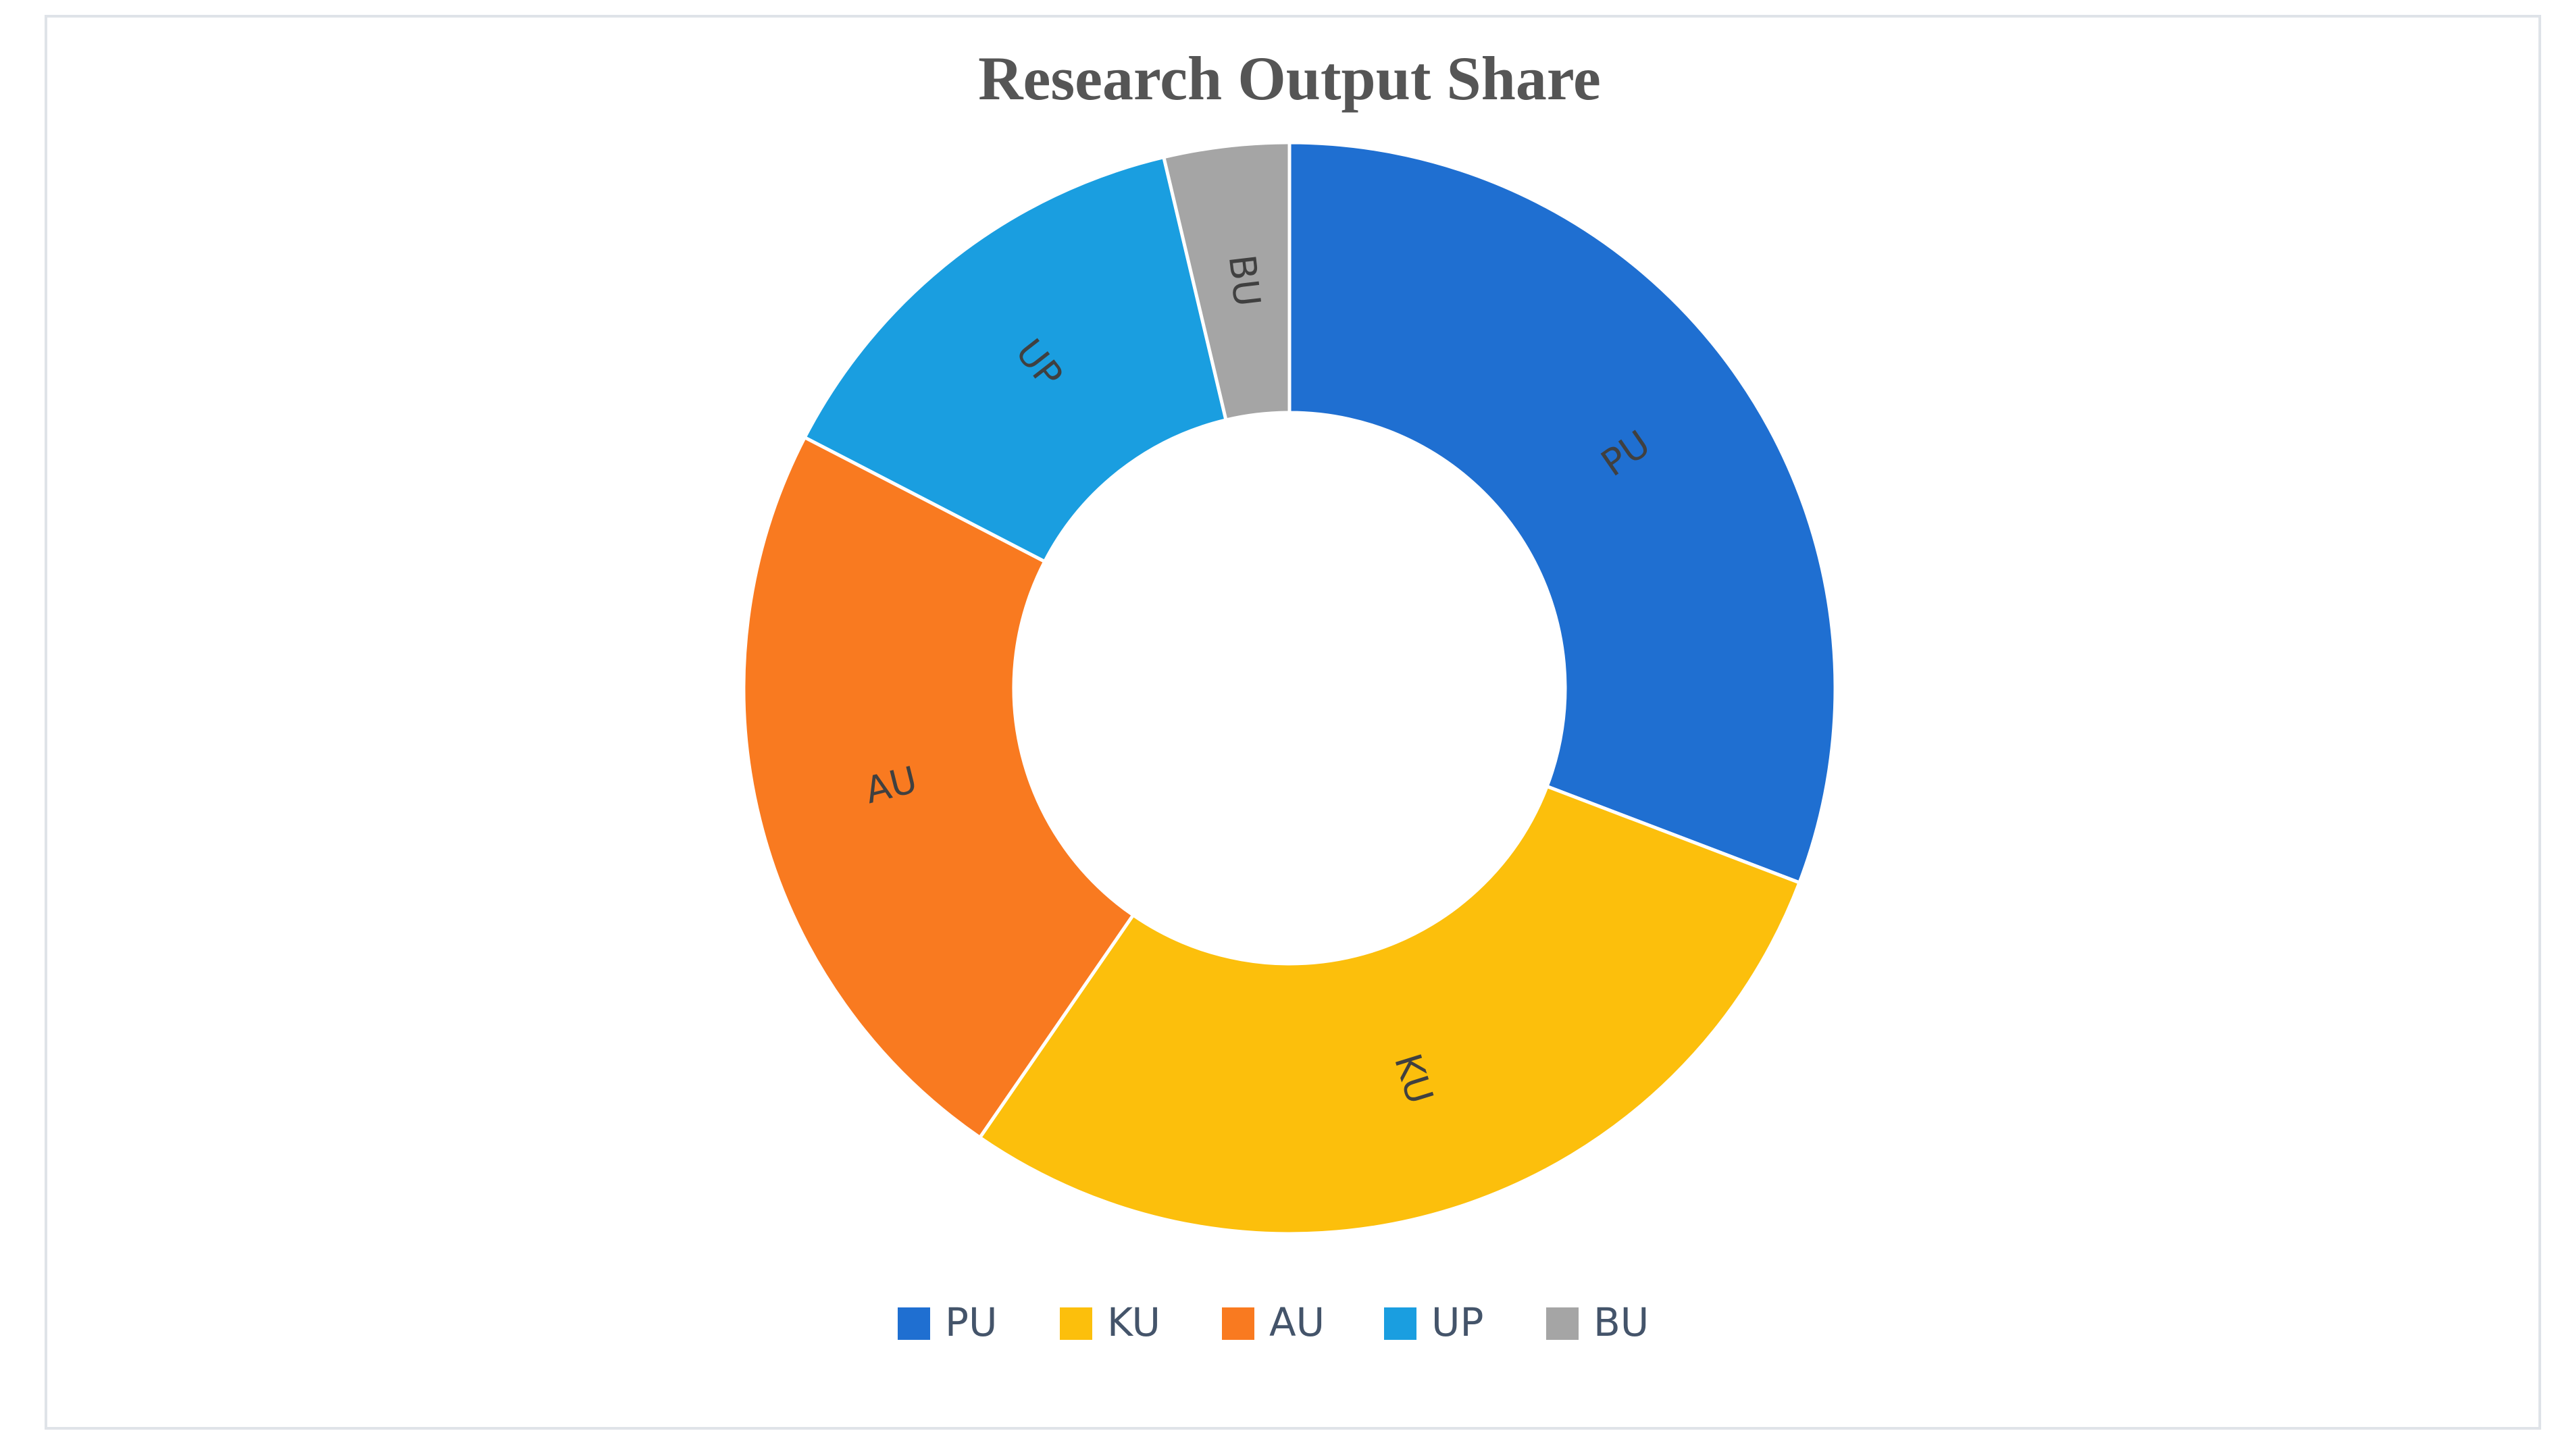 Image resolution: width=2556 pixels, height=1456 pixels. I want to click on slice-label: BU, so click(1245, 281).